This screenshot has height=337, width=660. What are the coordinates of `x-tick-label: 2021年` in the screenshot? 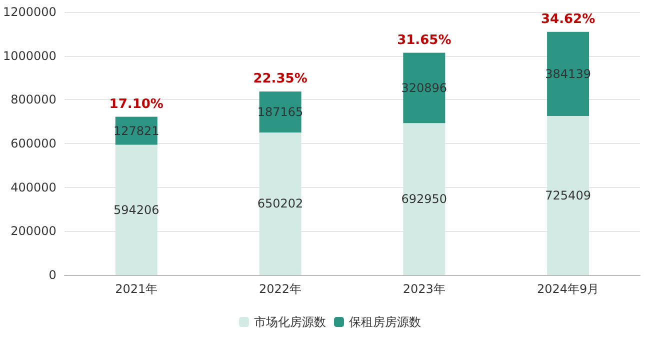 It's located at (136, 289).